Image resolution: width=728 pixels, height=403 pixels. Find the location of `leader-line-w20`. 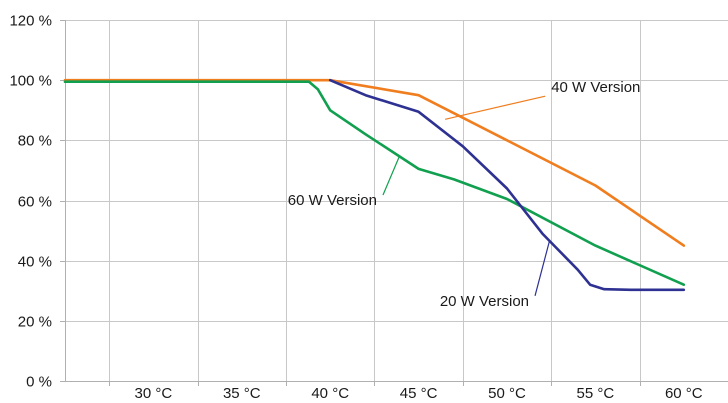

leader-line-w20 is located at coordinates (542, 268).